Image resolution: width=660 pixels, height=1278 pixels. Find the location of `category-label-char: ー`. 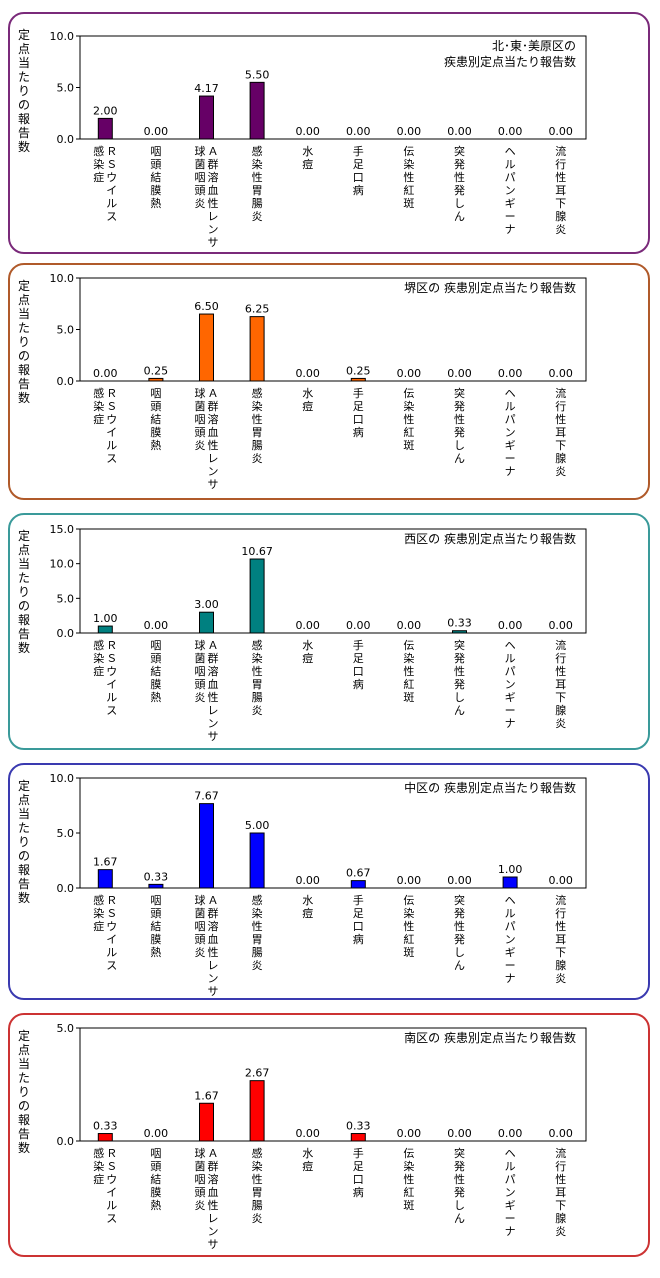

category-label-char: ー is located at coordinates (510, 216).